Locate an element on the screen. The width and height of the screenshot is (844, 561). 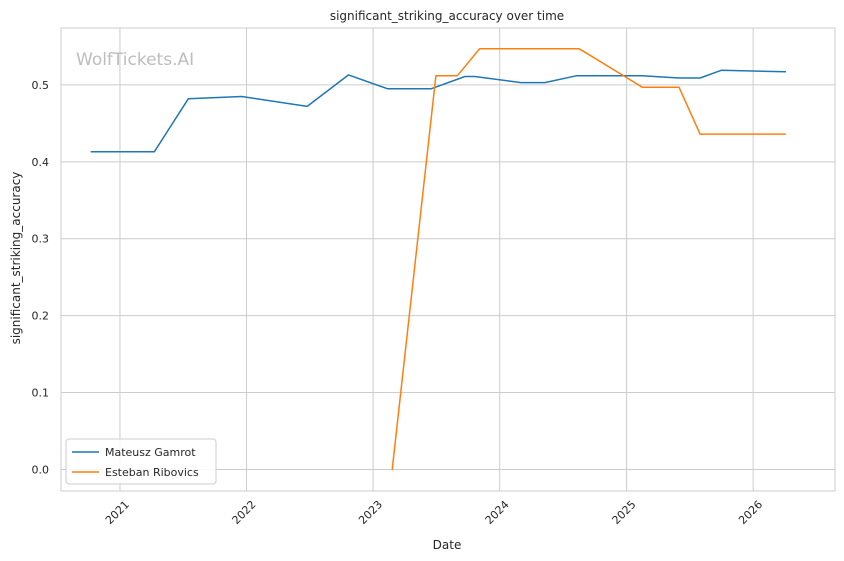
legend-label-esteban-ribovics: Esteban Ribovics is located at coordinates (152, 472).